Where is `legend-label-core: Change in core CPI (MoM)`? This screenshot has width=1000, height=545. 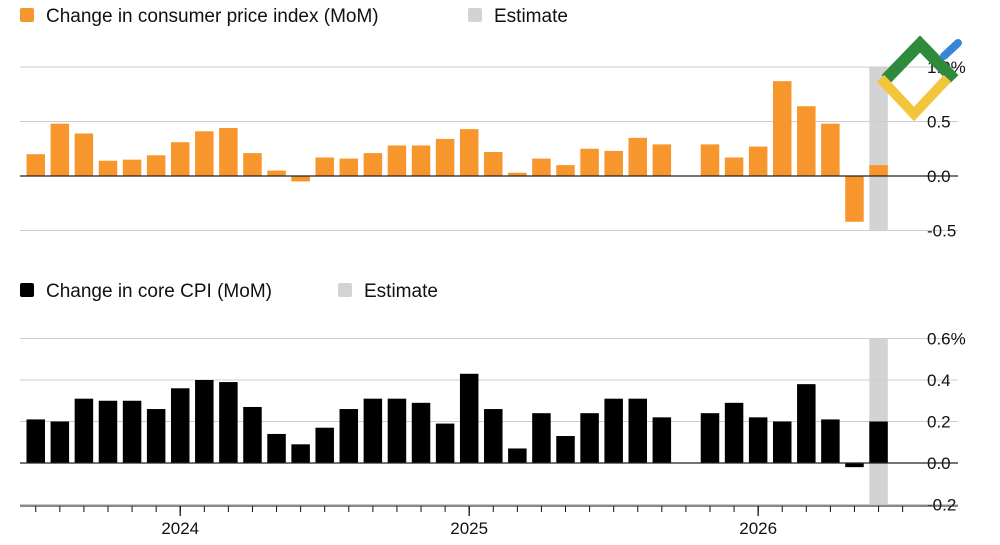
legend-label-core: Change in core CPI (MoM) is located at coordinates (159, 291).